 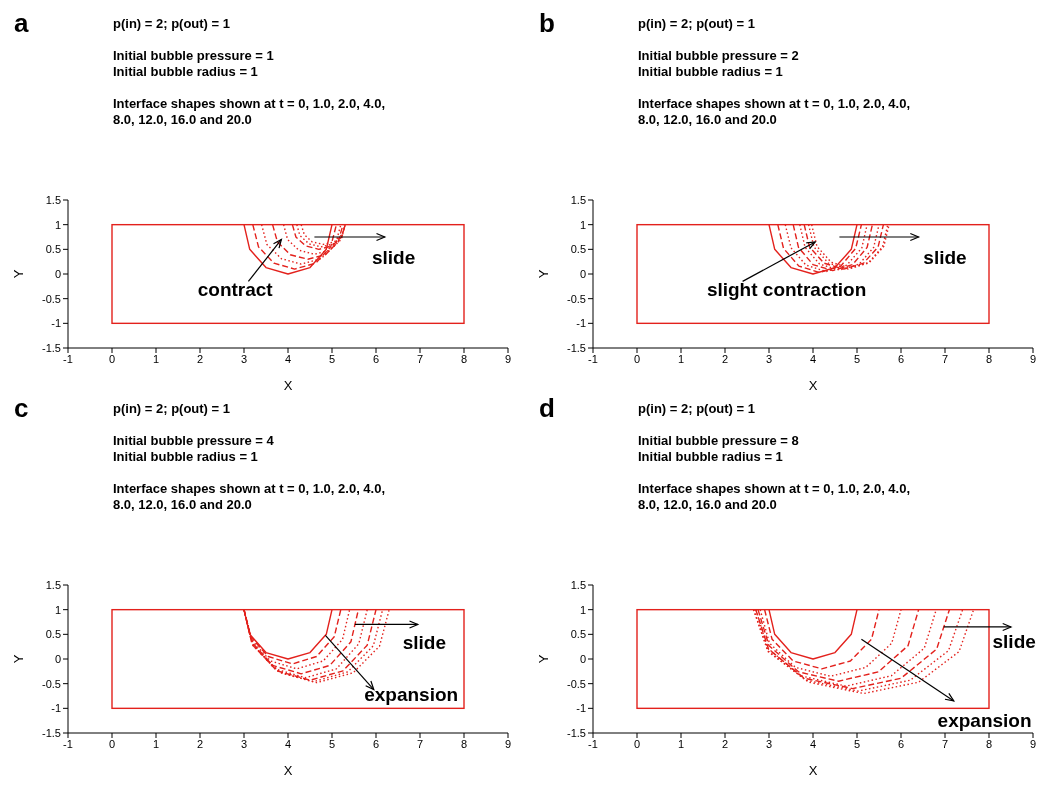 I want to click on text: Initial bubble pressure = 2, so click(x=719, y=56).